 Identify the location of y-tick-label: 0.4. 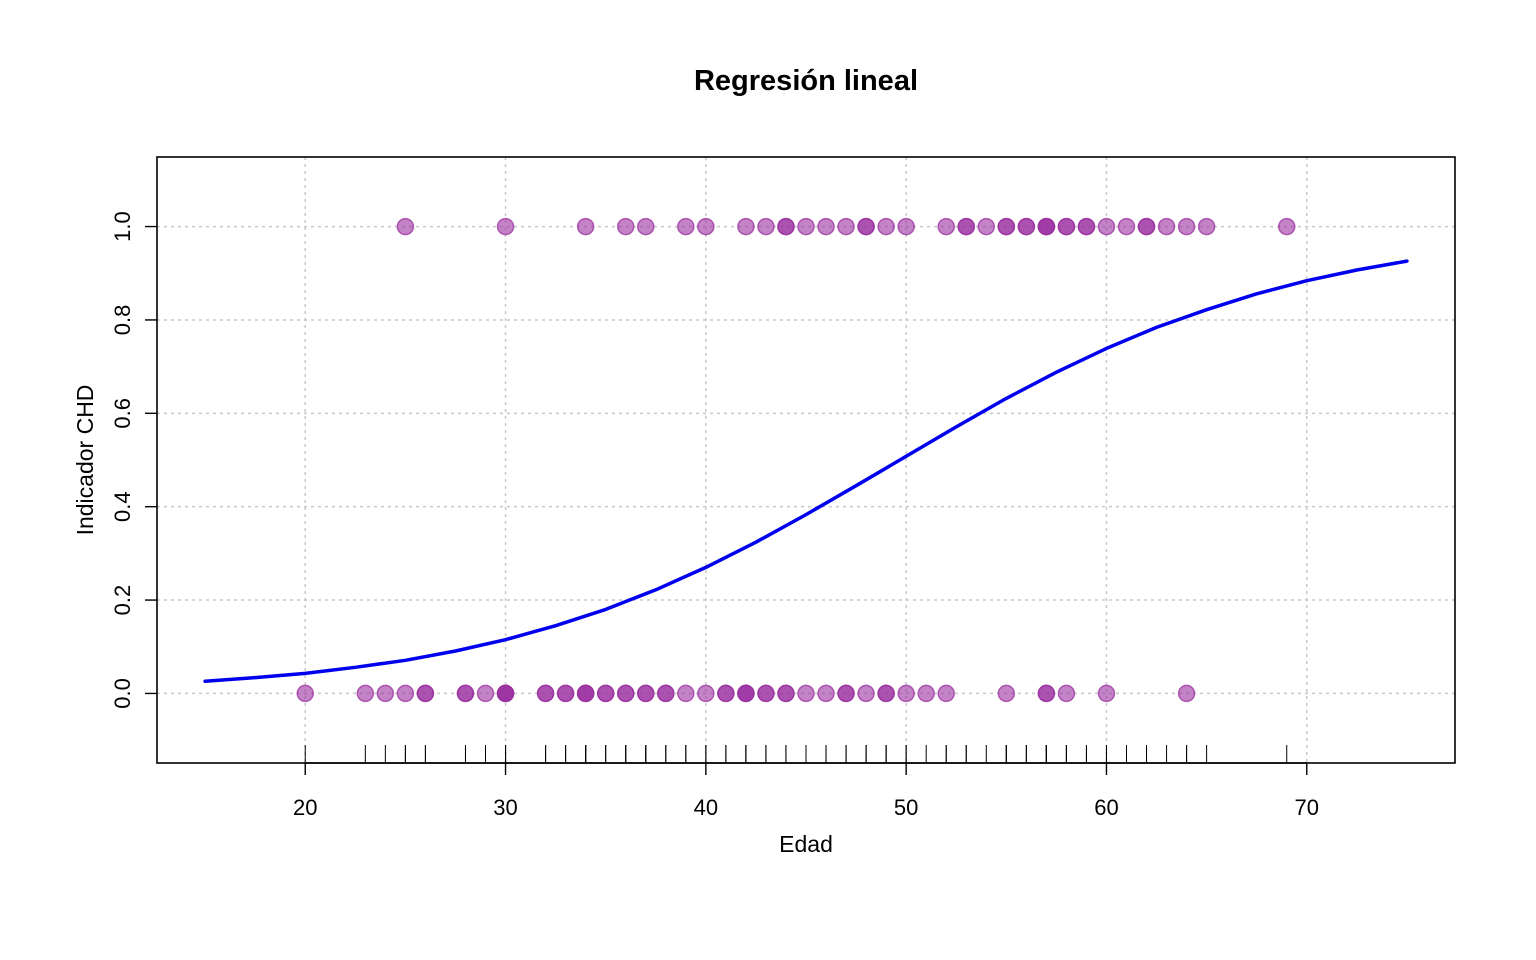
(122, 506).